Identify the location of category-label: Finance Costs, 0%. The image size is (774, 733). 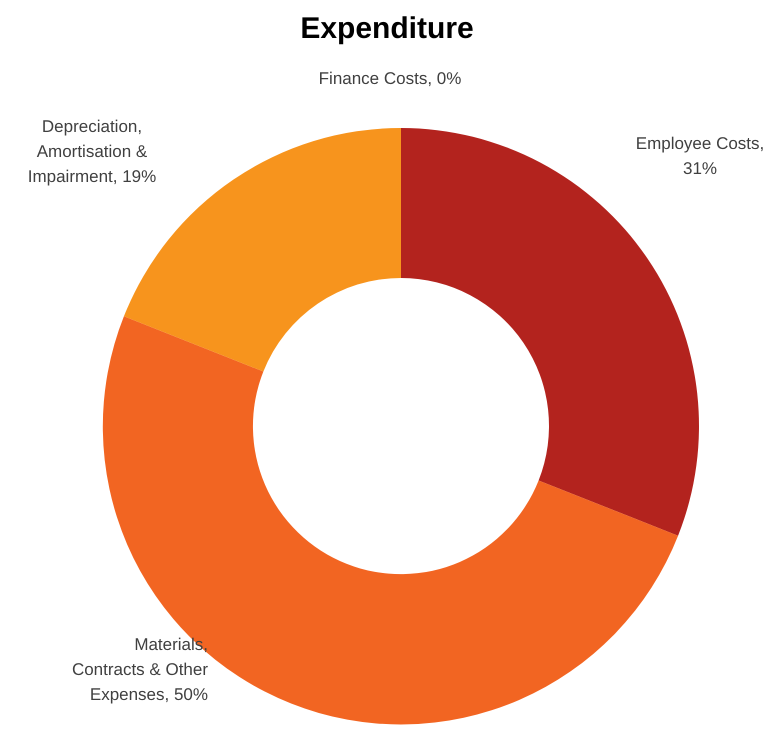
(390, 78).